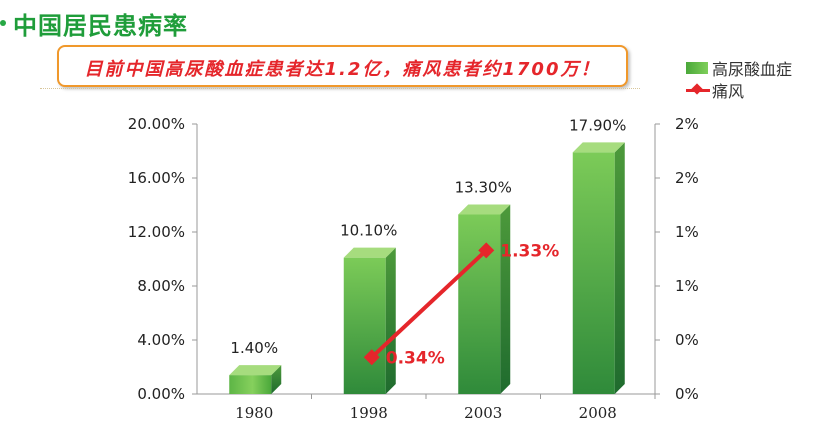 The image size is (816, 439). I want to click on gout-line, so click(429, 303).